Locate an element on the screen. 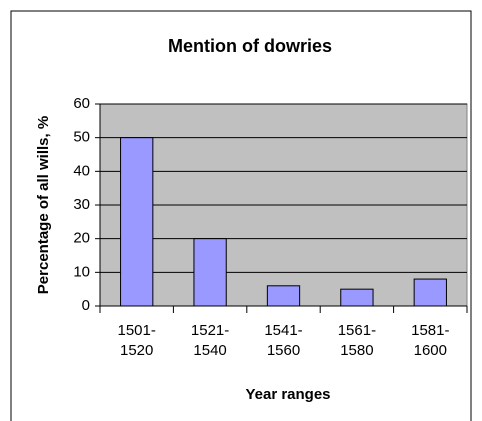 This screenshot has height=421, width=482. x-tick-label: 1541-1560 is located at coordinates (283, 340).